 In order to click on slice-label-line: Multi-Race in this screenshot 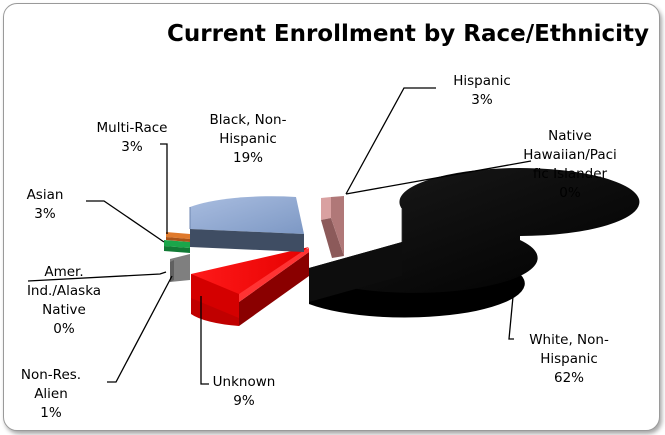, I will do `click(132, 128)`.